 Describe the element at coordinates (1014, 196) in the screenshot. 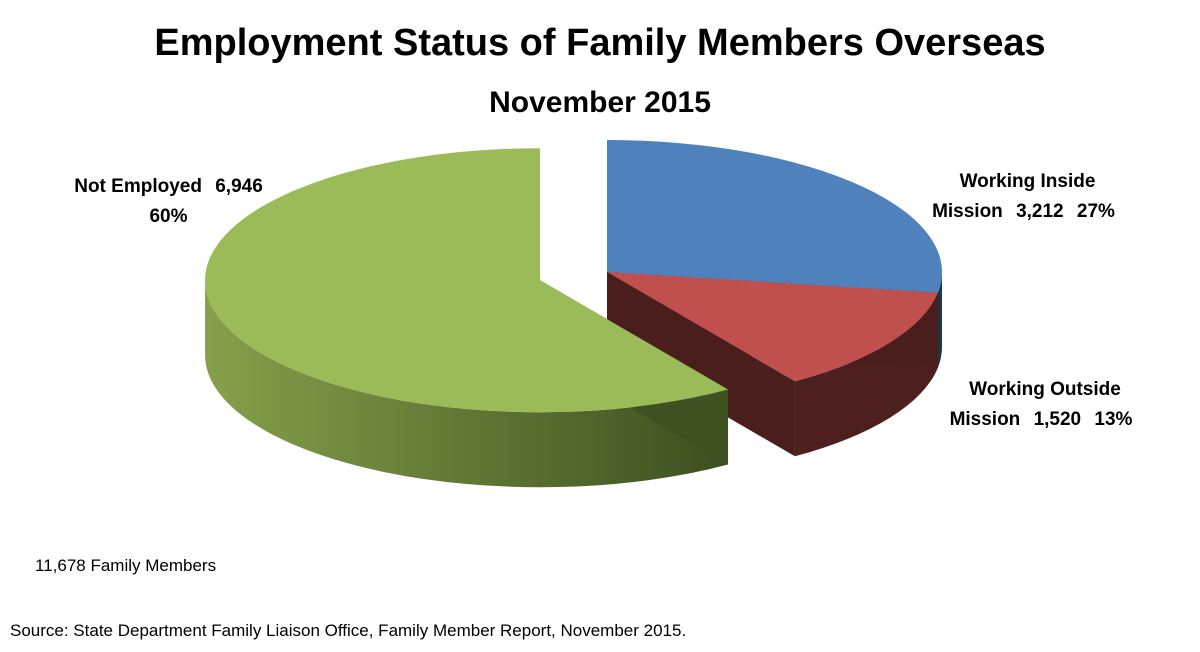

I see `category-label: Working Inside Mission` at that location.